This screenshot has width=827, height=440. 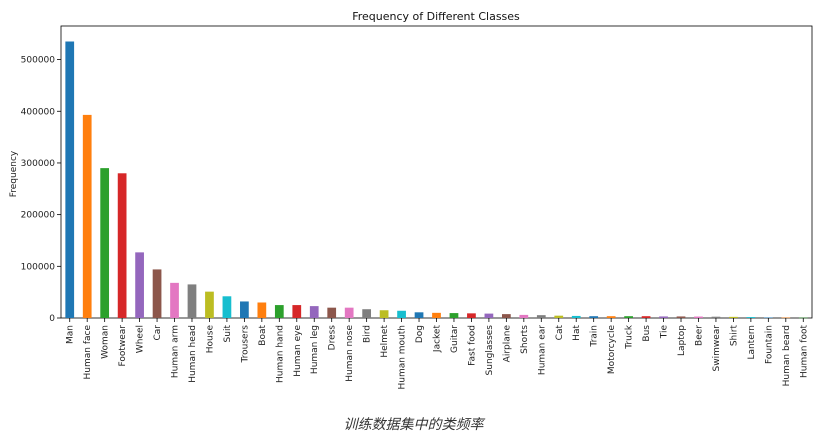 What do you see at coordinates (472, 345) in the screenshot?
I see `x-tick-label: Fast food` at bounding box center [472, 345].